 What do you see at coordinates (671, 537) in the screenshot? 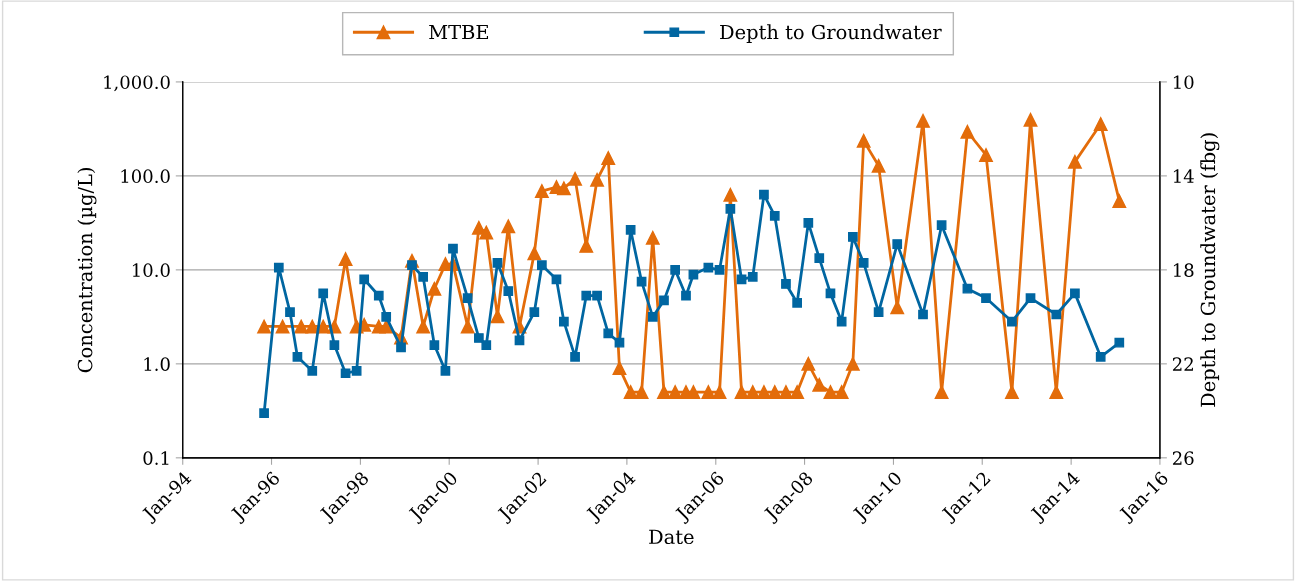
I see `x-axis-title: Date` at bounding box center [671, 537].